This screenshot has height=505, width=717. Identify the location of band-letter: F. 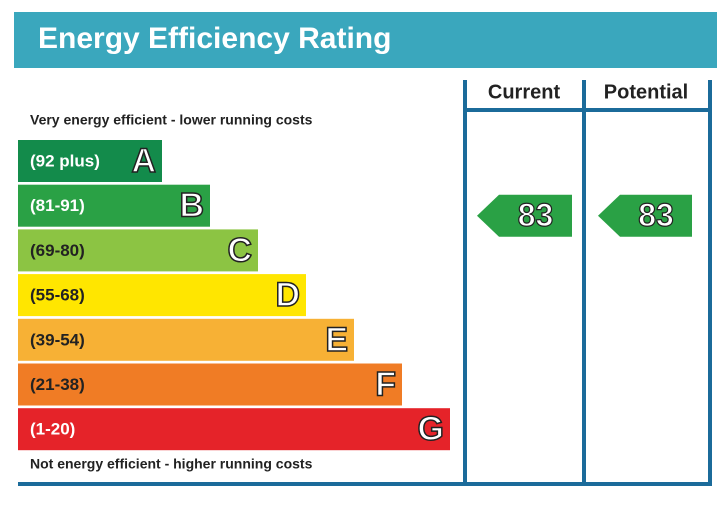
(385, 384).